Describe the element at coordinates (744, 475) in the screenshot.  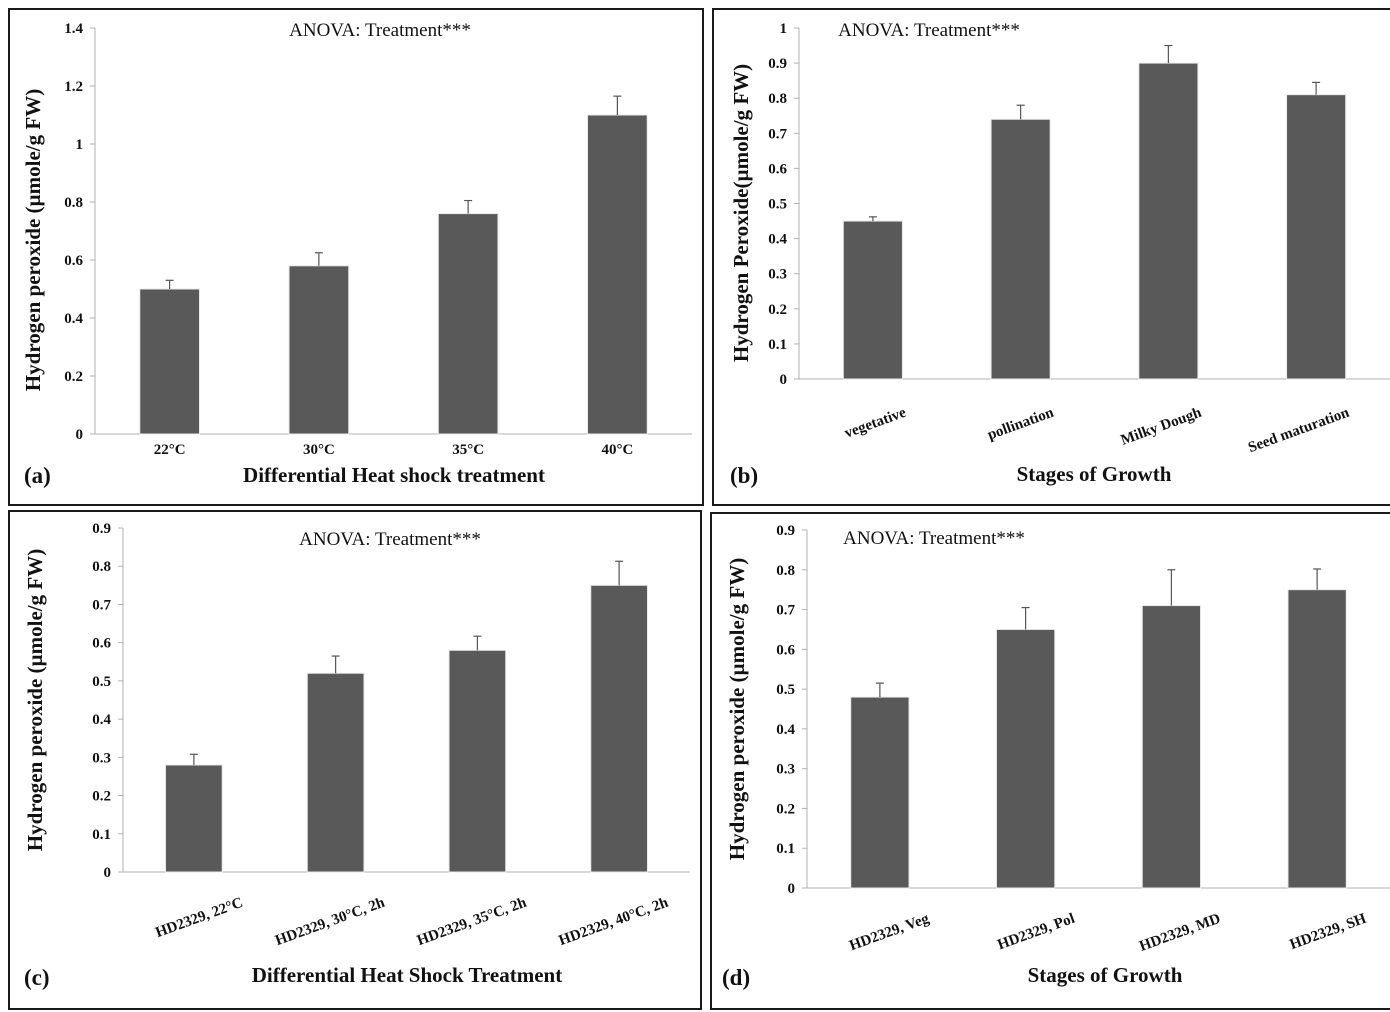
I see `panel-label: (b)` at that location.